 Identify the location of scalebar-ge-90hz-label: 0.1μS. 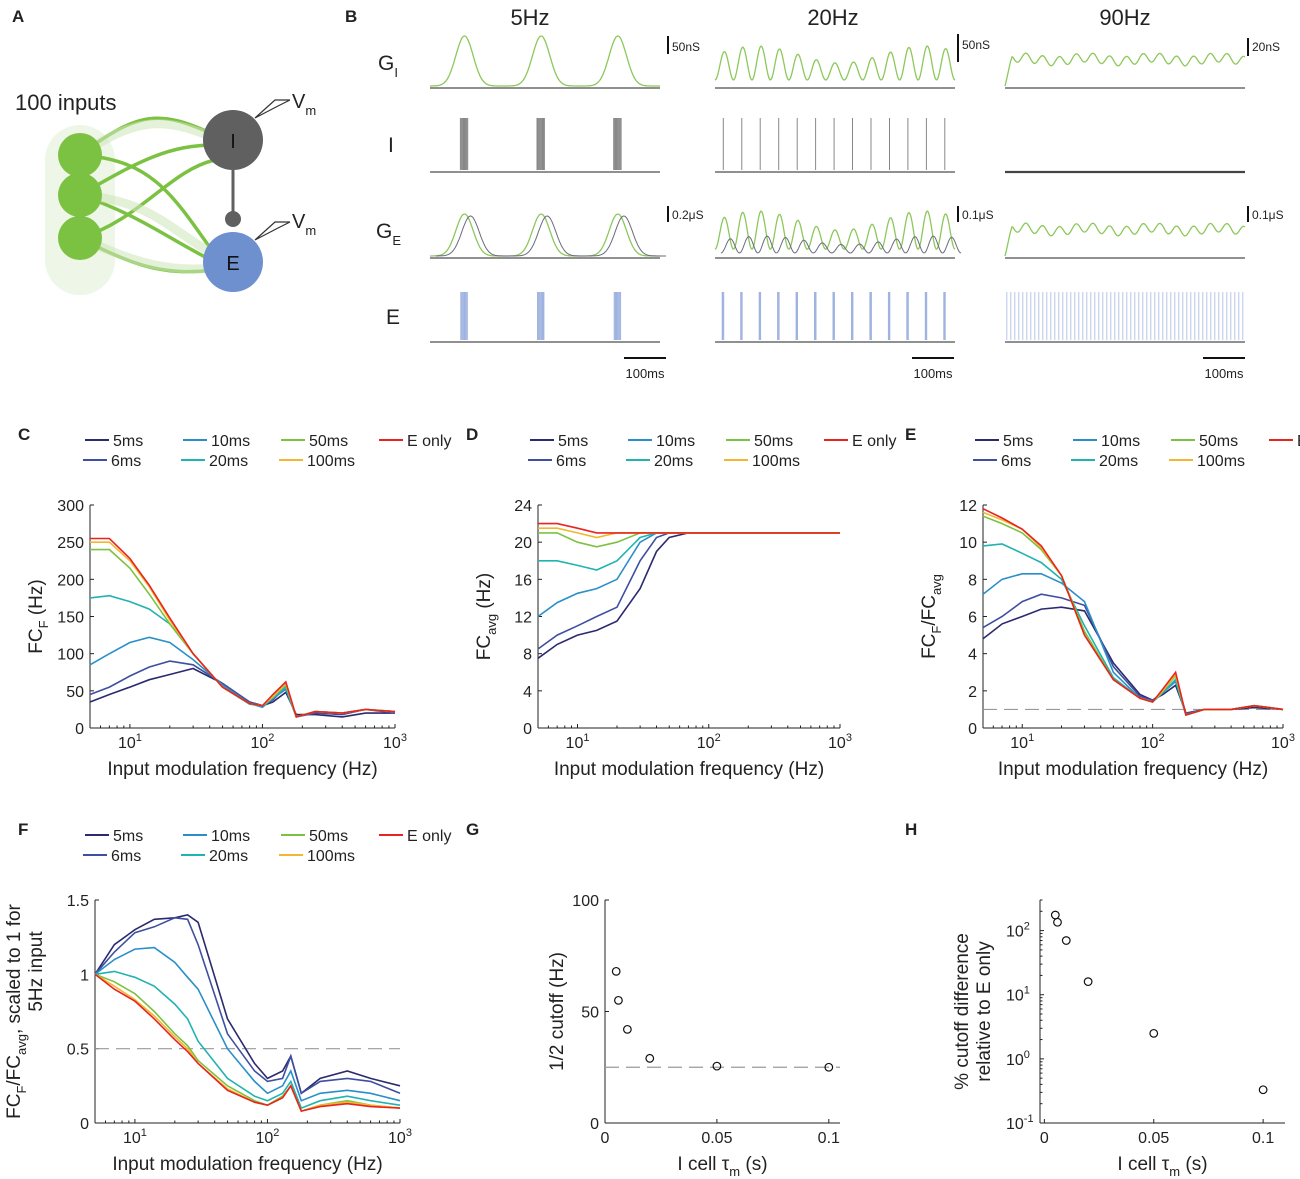
(1268, 215).